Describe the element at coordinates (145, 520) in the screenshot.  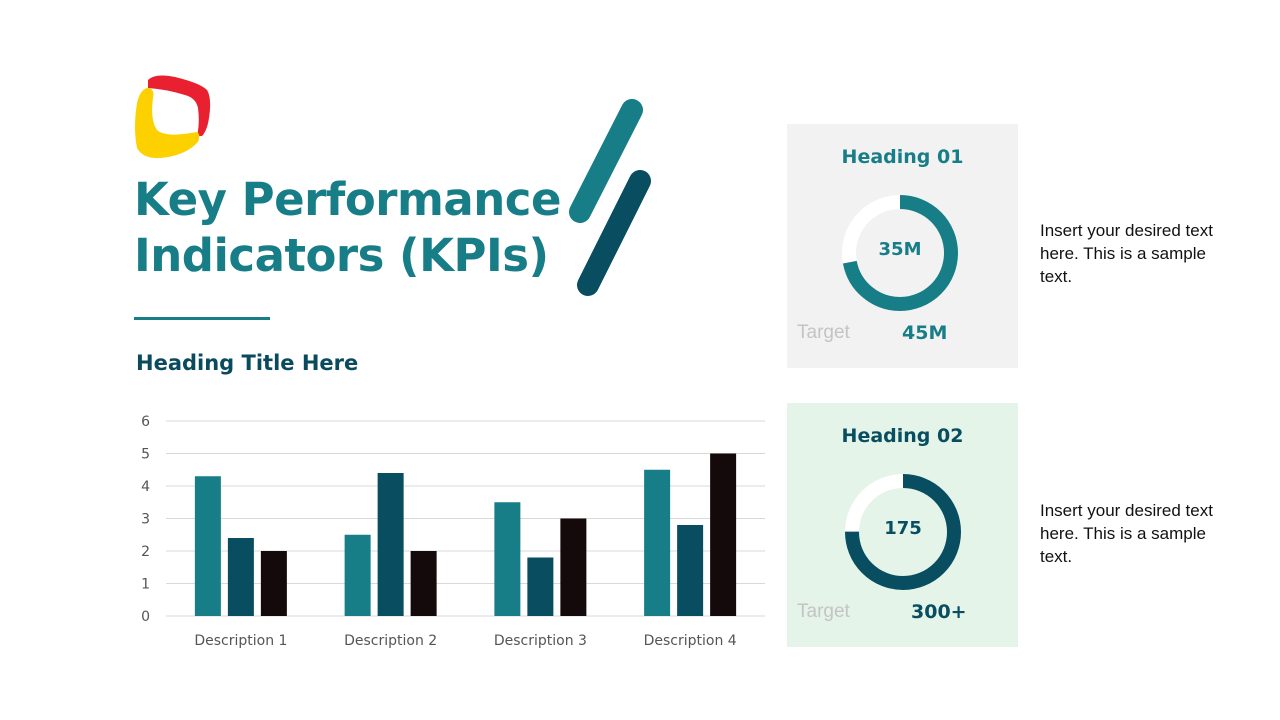
I see `y-tick-label: 3` at that location.